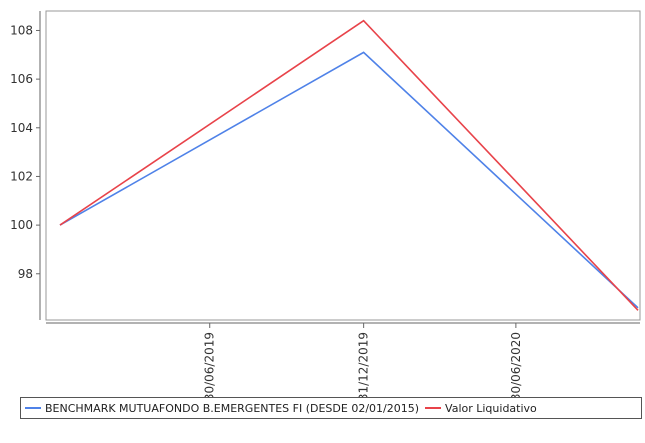  I want to click on legend-swatch-valor-liquidativo, so click(433, 408).